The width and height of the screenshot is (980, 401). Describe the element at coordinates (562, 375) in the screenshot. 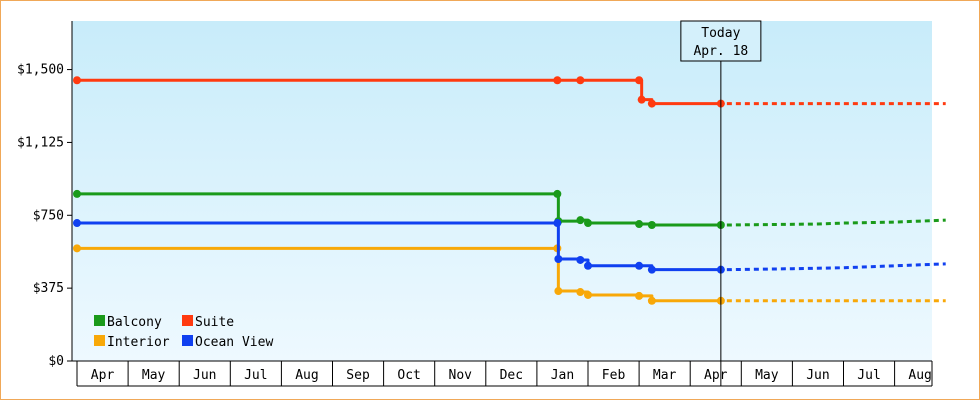

I see `x-tick-label: Jan` at that location.